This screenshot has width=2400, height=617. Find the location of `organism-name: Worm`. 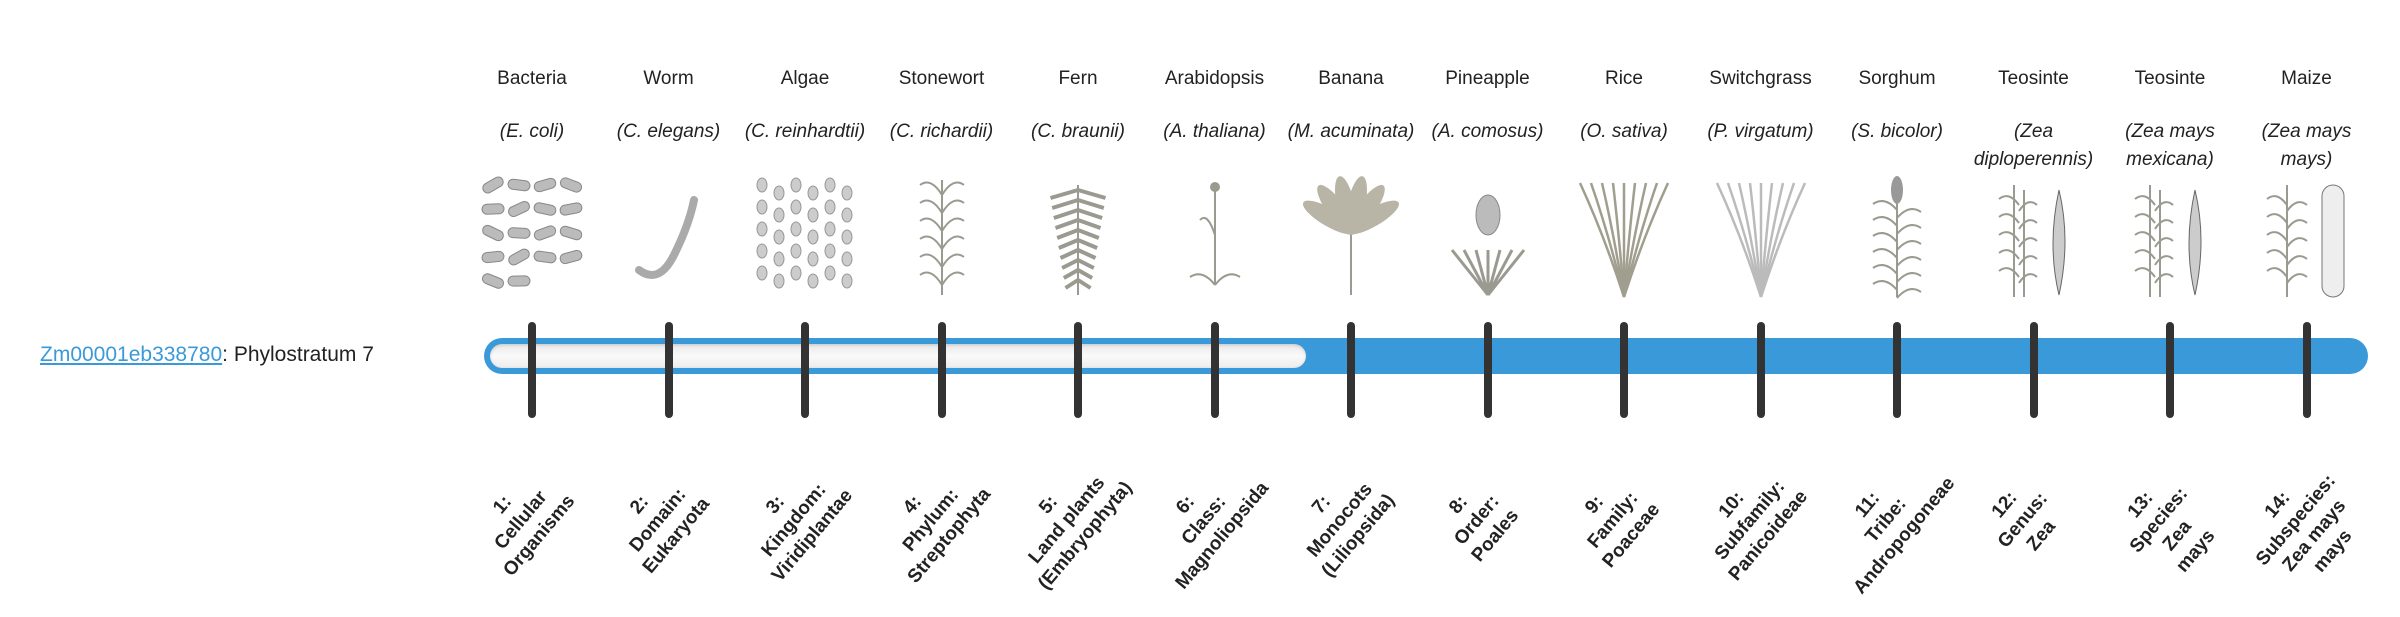

organism-name: Worm is located at coordinates (668, 78).